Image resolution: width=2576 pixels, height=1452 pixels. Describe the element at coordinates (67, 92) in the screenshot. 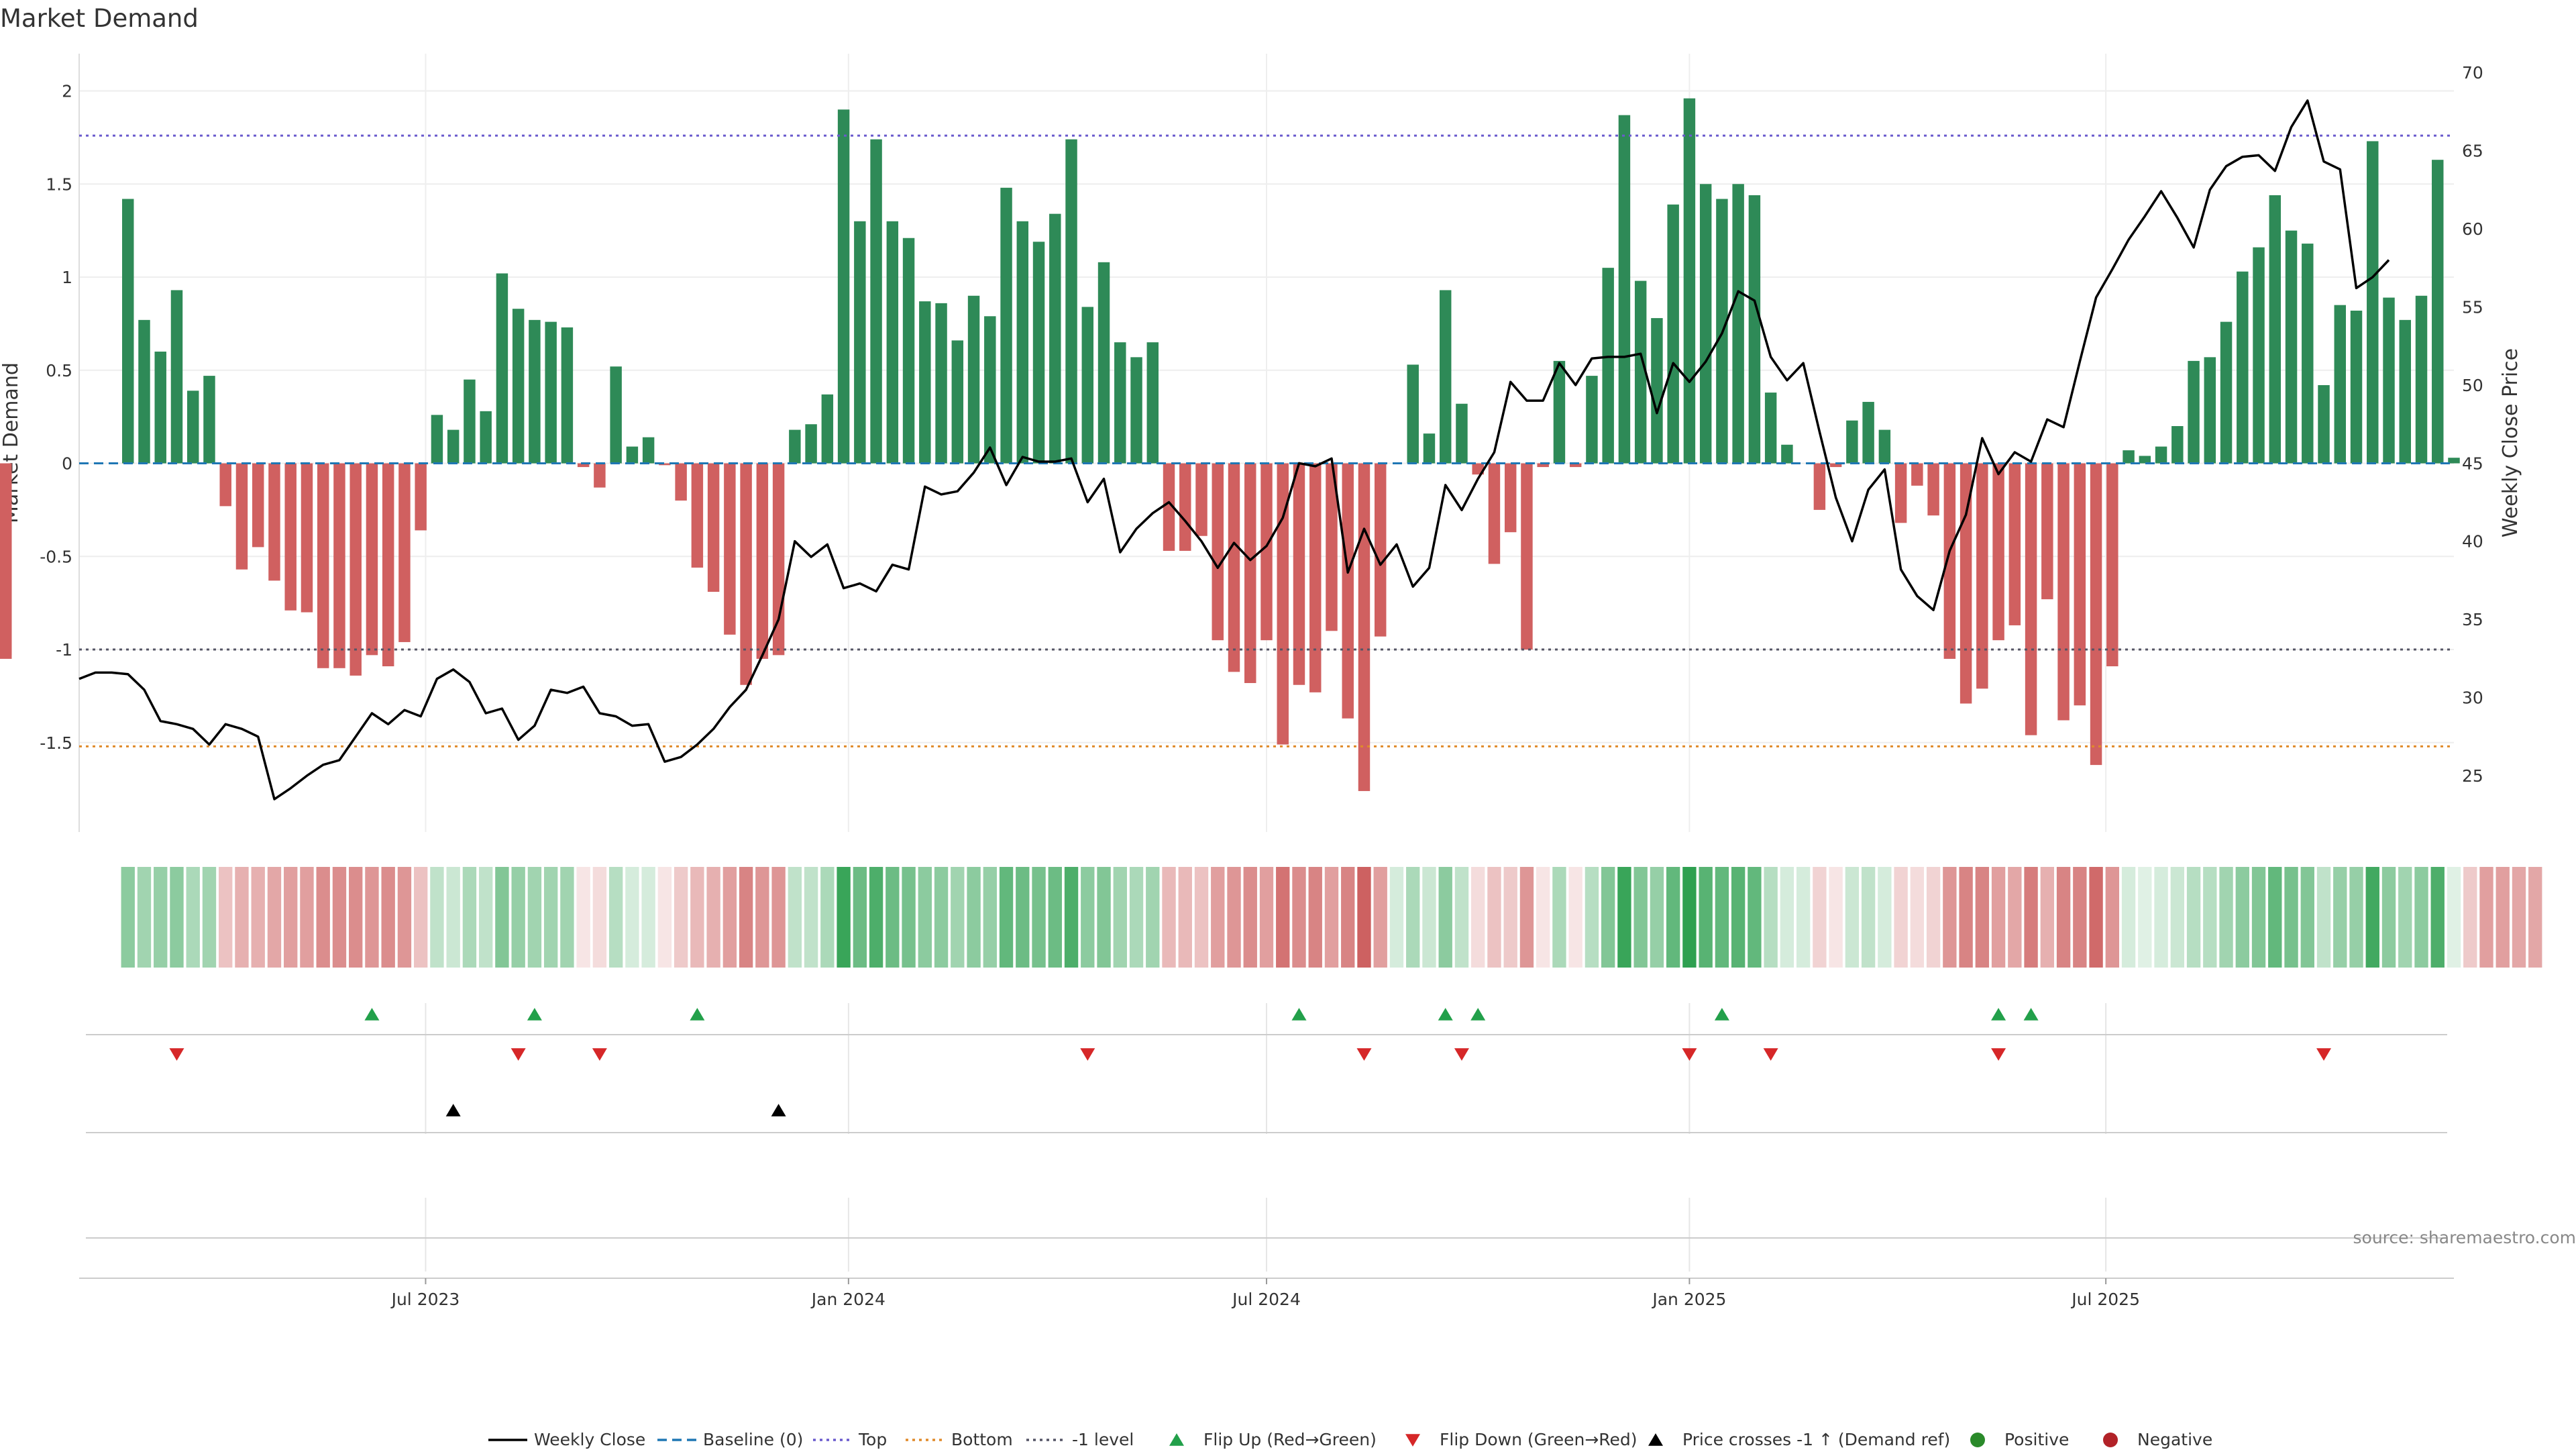

I see `y-tick-label: 2` at that location.